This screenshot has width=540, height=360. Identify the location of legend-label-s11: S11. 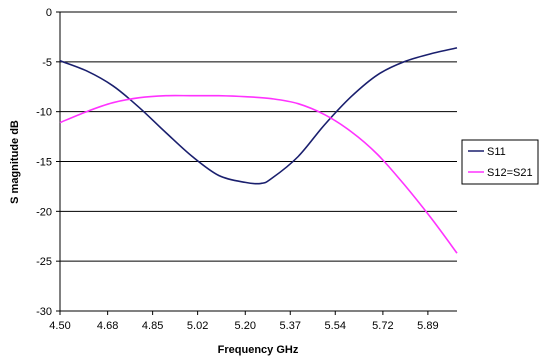
(496, 152).